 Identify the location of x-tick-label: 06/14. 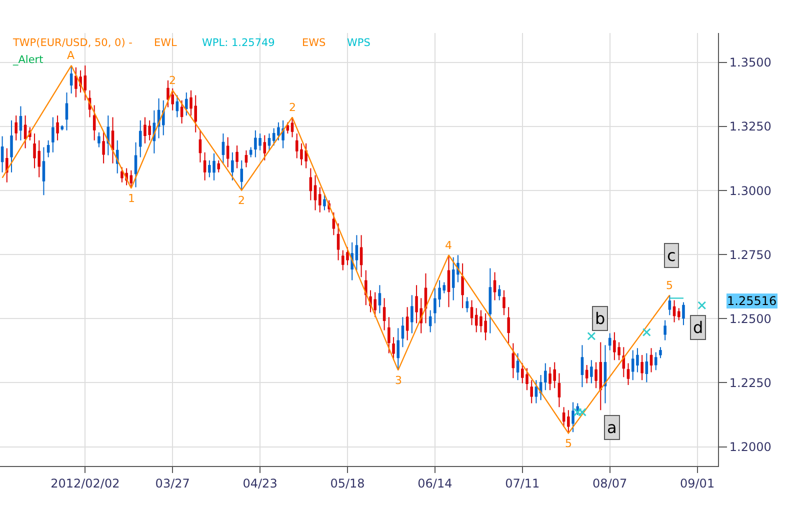
(435, 483).